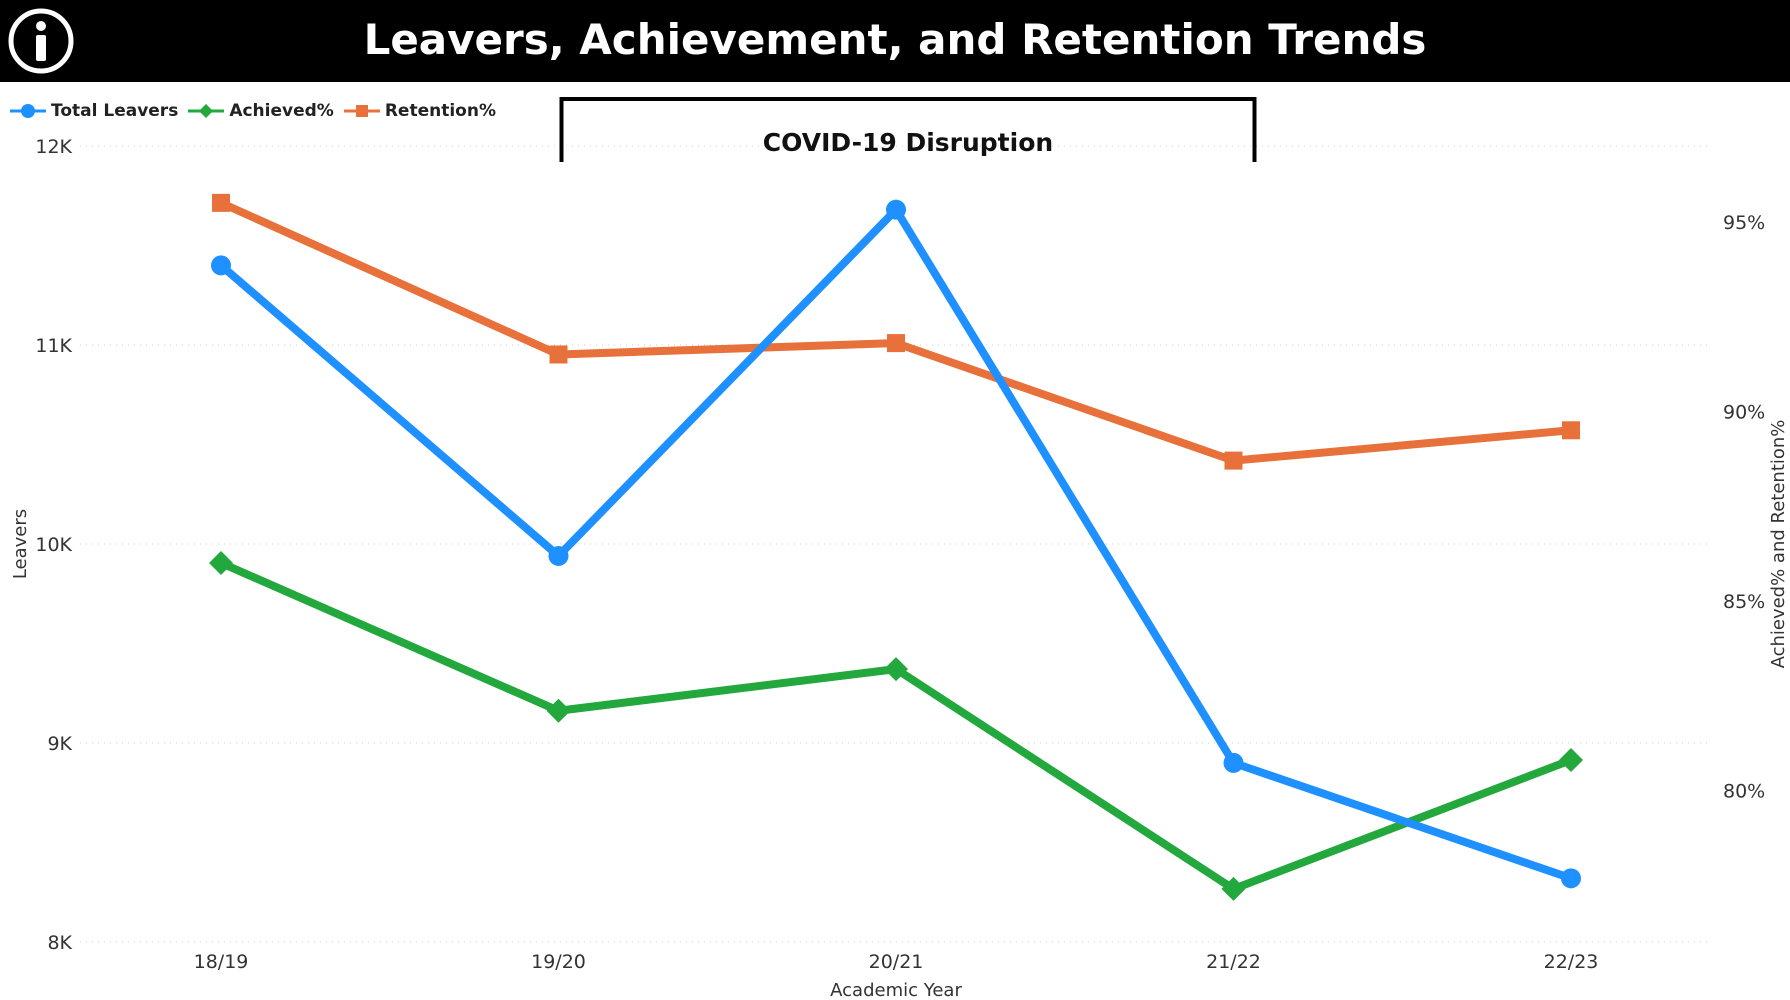 The width and height of the screenshot is (1790, 1000). Describe the element at coordinates (896, 962) in the screenshot. I see `x-tick-label: 20/21` at that location.